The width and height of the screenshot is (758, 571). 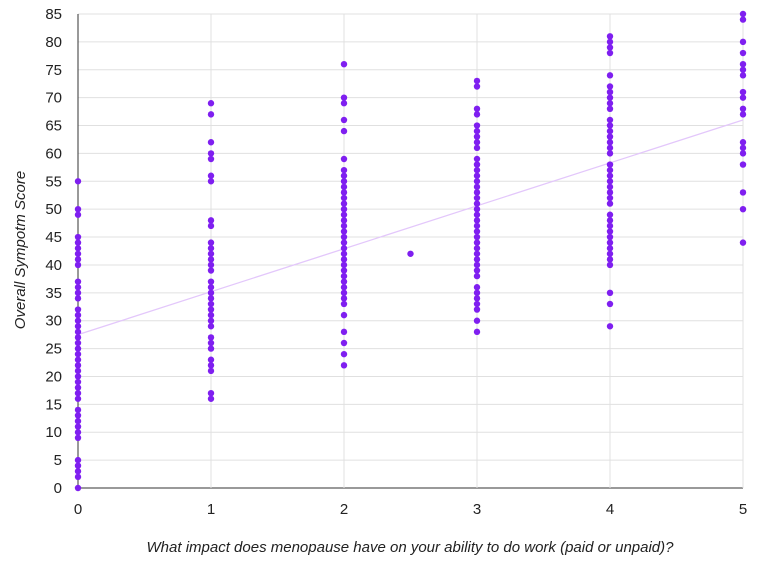 I want to click on y-tick-label: 10, so click(x=53, y=432).